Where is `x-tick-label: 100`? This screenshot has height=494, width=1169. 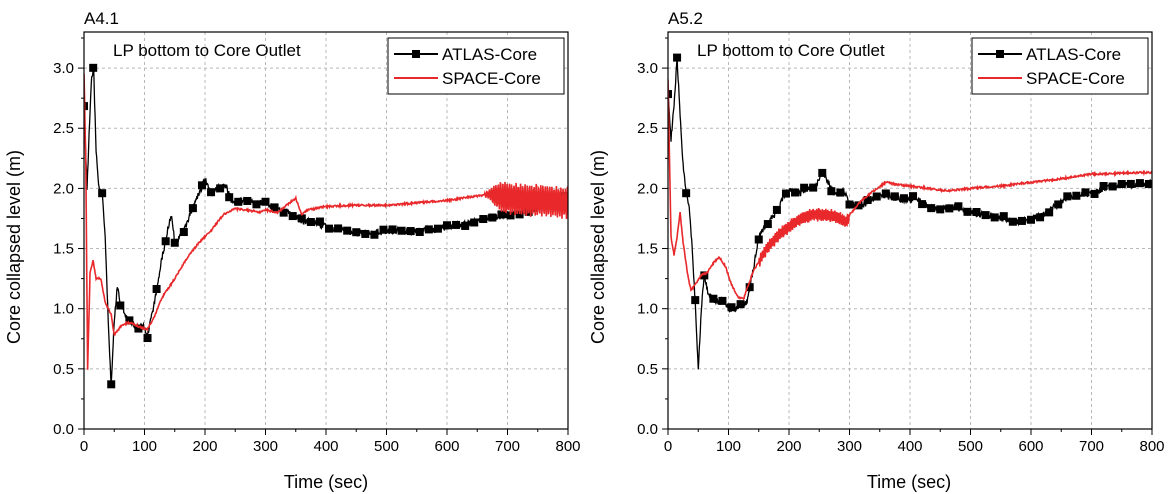 x-tick-label: 100 is located at coordinates (728, 446).